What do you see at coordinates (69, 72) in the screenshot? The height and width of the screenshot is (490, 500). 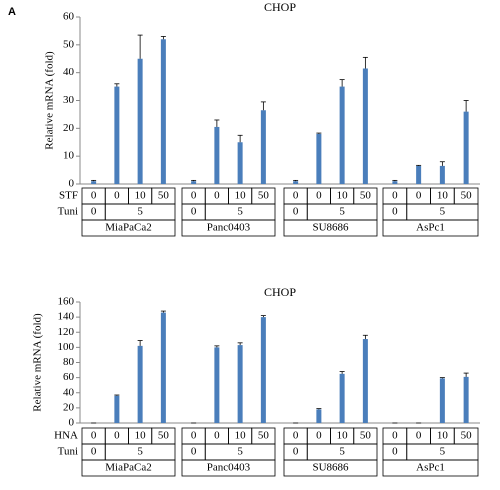 I see `y-tick-label: 40` at bounding box center [69, 72].